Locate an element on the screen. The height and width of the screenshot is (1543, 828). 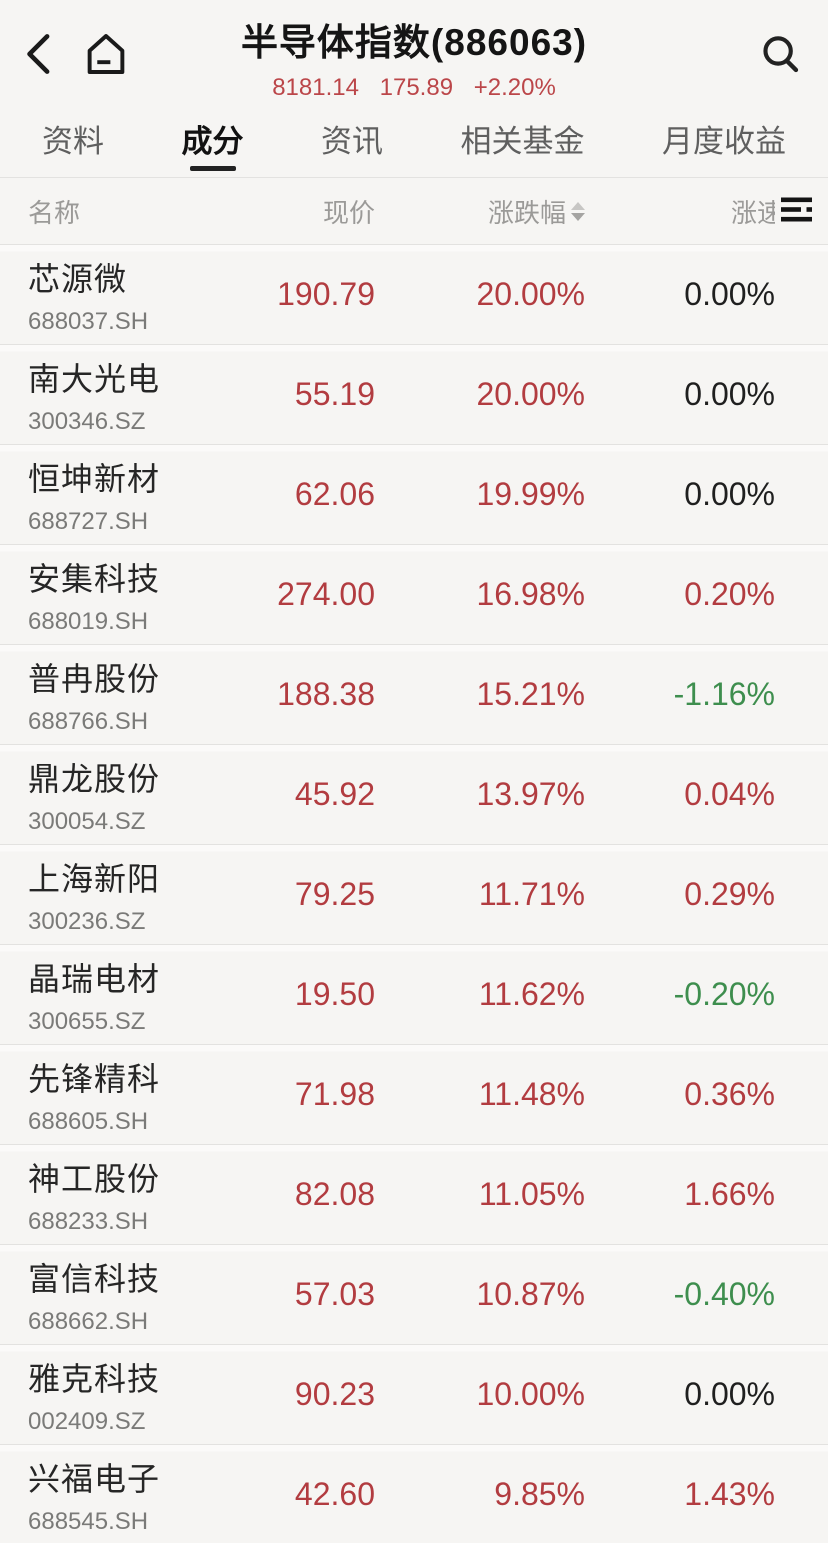
stock-cell: 神工股份 688233.SH is located at coordinates (126, 1195).